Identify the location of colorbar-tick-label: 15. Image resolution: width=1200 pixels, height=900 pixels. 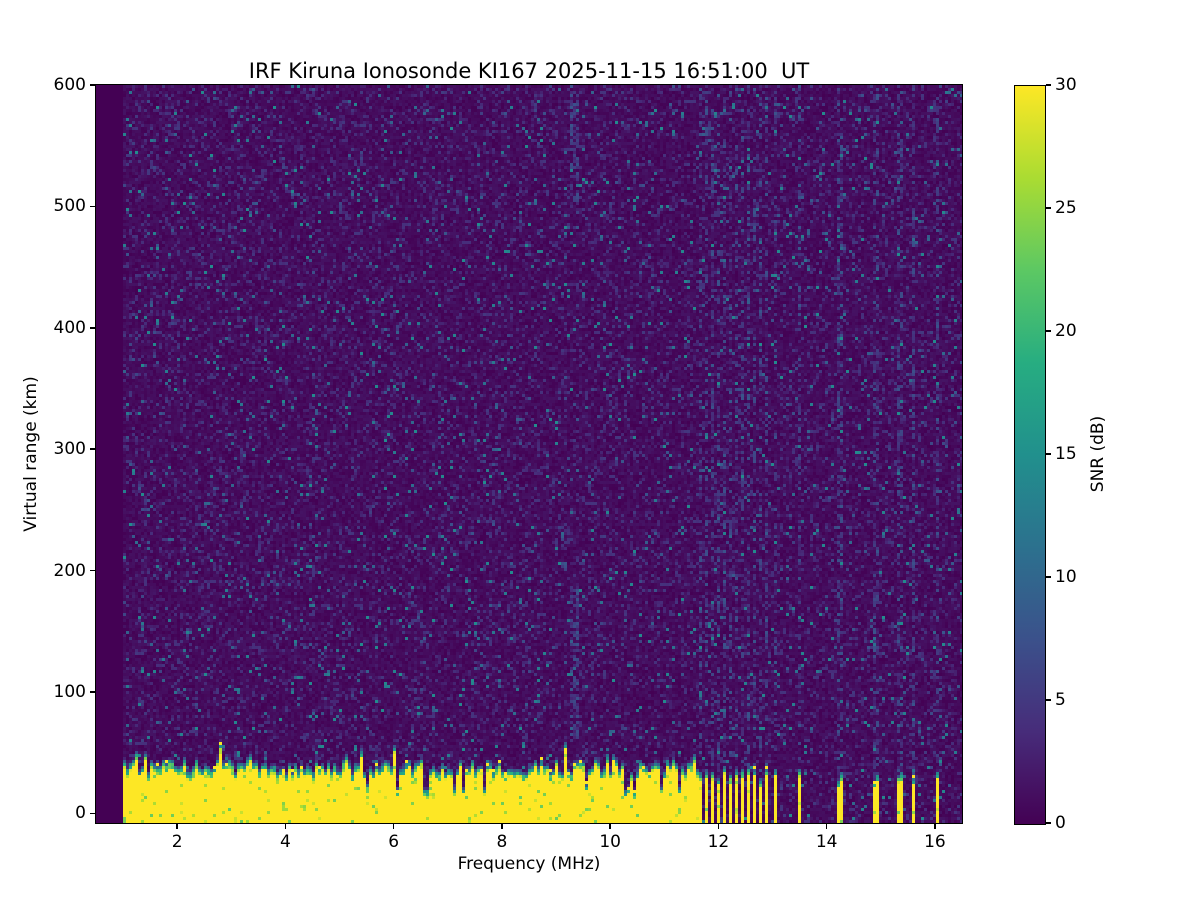
(1066, 454).